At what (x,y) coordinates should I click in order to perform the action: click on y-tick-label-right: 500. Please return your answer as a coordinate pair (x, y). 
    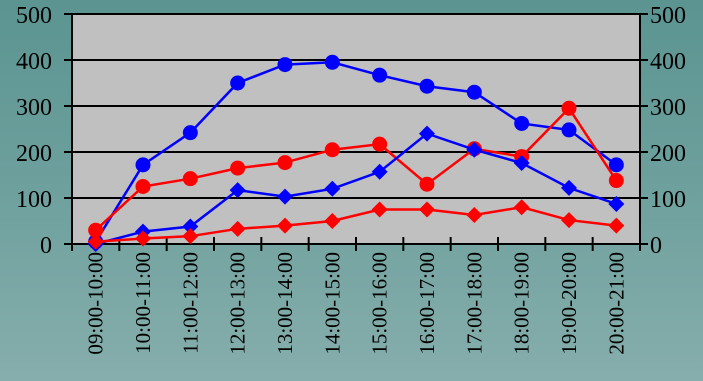
    Looking at the image, I should click on (668, 16).